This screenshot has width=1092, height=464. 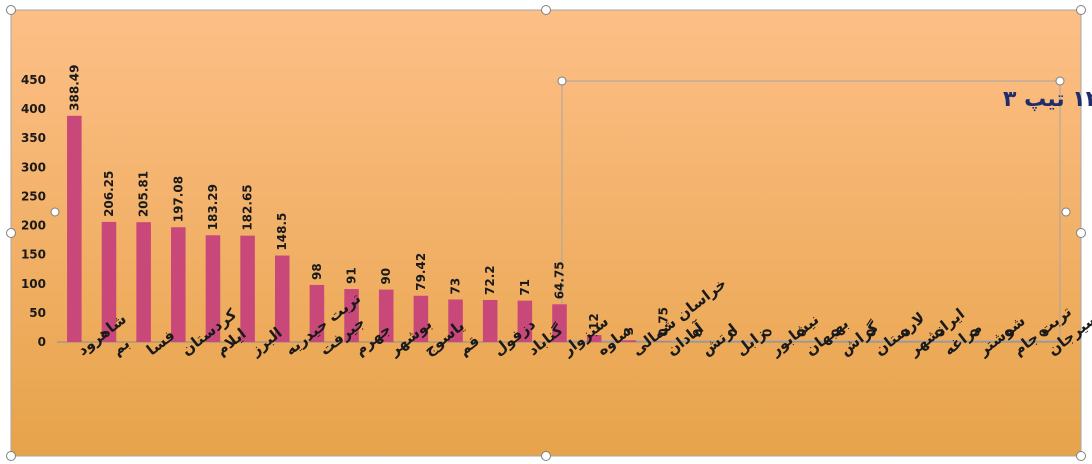 I want to click on resize-handle-bottom-right, so click(x=1081, y=456).